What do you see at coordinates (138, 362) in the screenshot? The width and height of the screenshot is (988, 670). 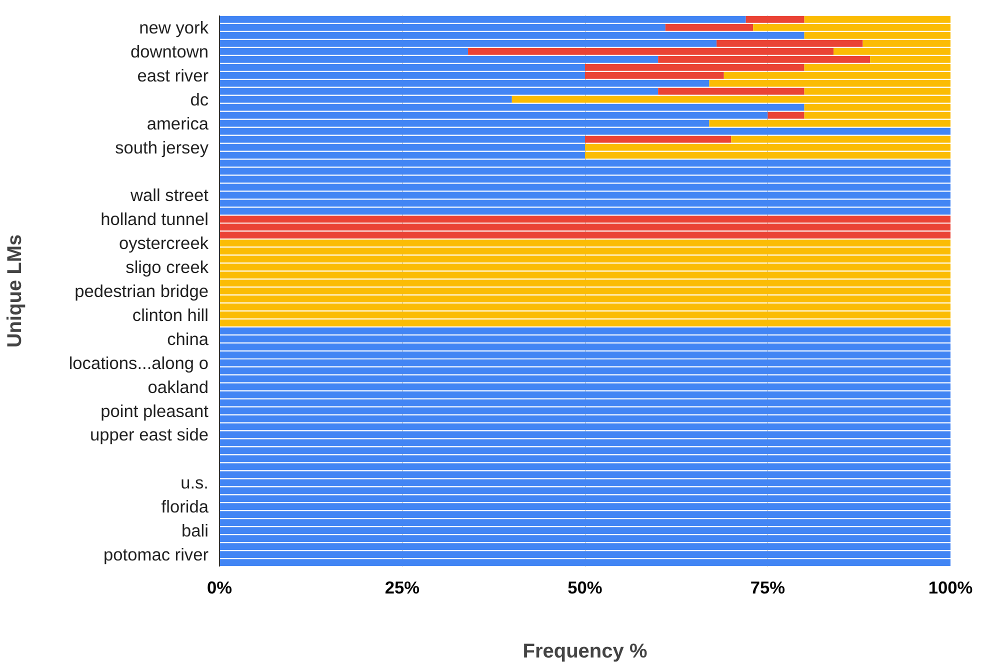 I see `y-tick-label: locations...along o` at bounding box center [138, 362].